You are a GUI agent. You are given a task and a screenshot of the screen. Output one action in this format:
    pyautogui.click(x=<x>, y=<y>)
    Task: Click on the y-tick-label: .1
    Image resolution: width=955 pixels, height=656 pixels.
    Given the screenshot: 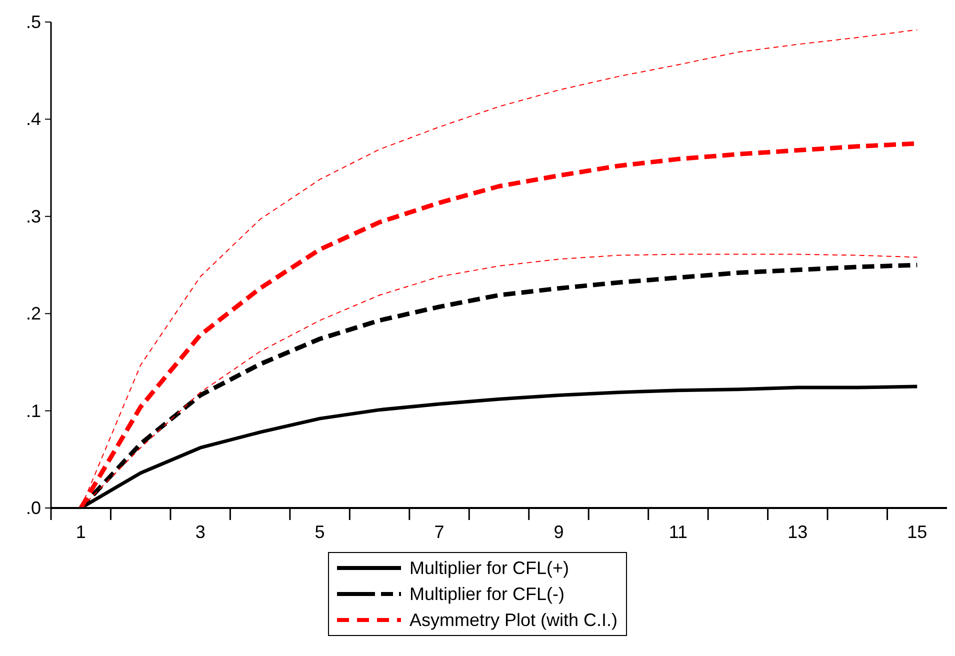 What is the action you would take?
    pyautogui.click(x=33, y=410)
    